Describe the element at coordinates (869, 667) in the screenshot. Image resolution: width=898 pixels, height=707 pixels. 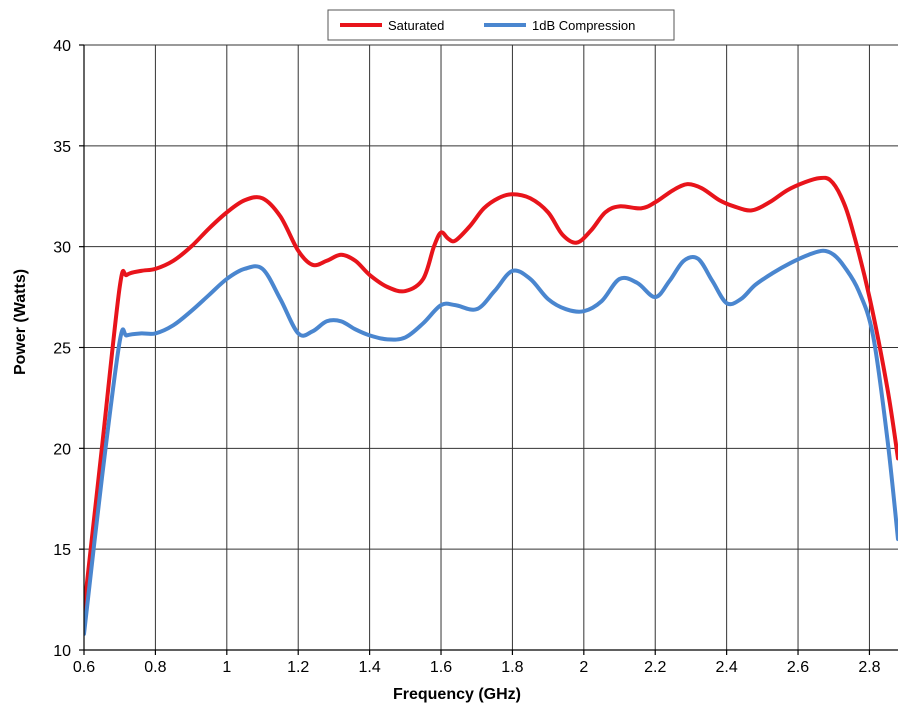
I see `x-tick-label: 2.8` at that location.